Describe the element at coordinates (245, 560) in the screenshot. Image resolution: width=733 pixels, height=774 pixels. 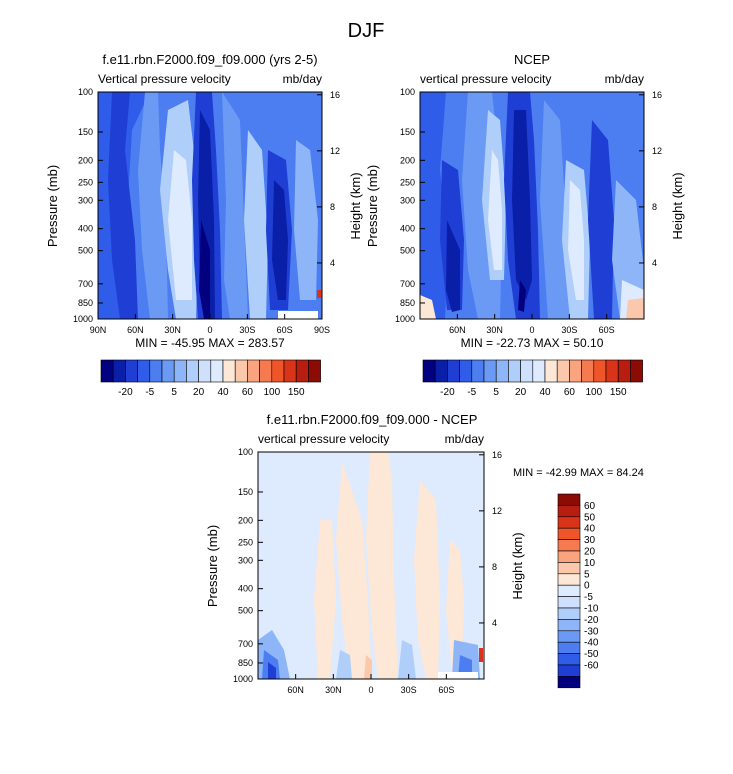
I see `panel-diff-ytick-label: 300` at that location.